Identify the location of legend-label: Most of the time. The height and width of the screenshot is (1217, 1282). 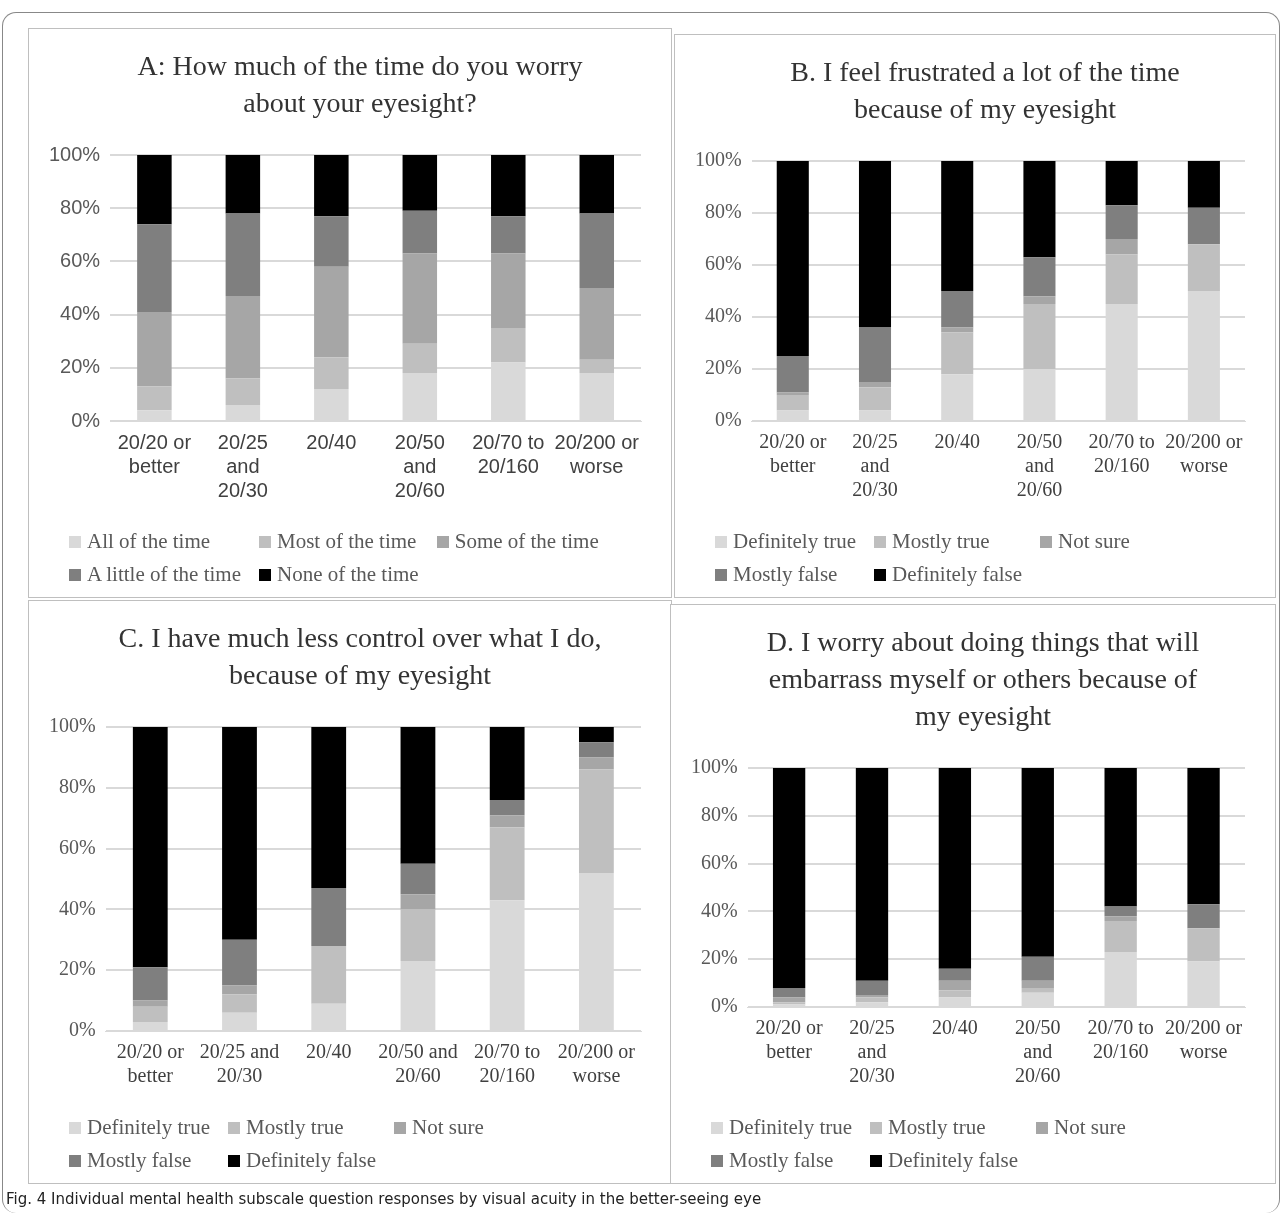
(346, 541).